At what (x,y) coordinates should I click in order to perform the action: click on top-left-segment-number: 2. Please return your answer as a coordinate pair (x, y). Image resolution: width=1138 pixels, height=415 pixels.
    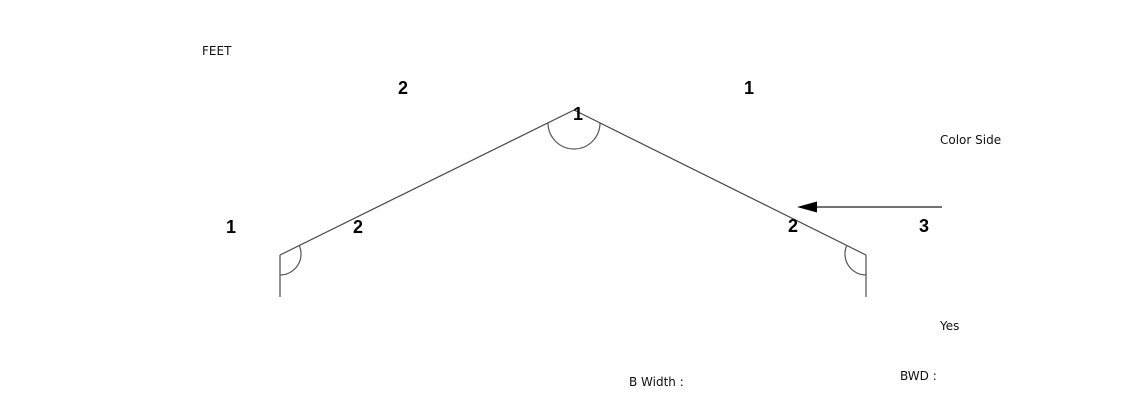
    Looking at the image, I should click on (403, 88).